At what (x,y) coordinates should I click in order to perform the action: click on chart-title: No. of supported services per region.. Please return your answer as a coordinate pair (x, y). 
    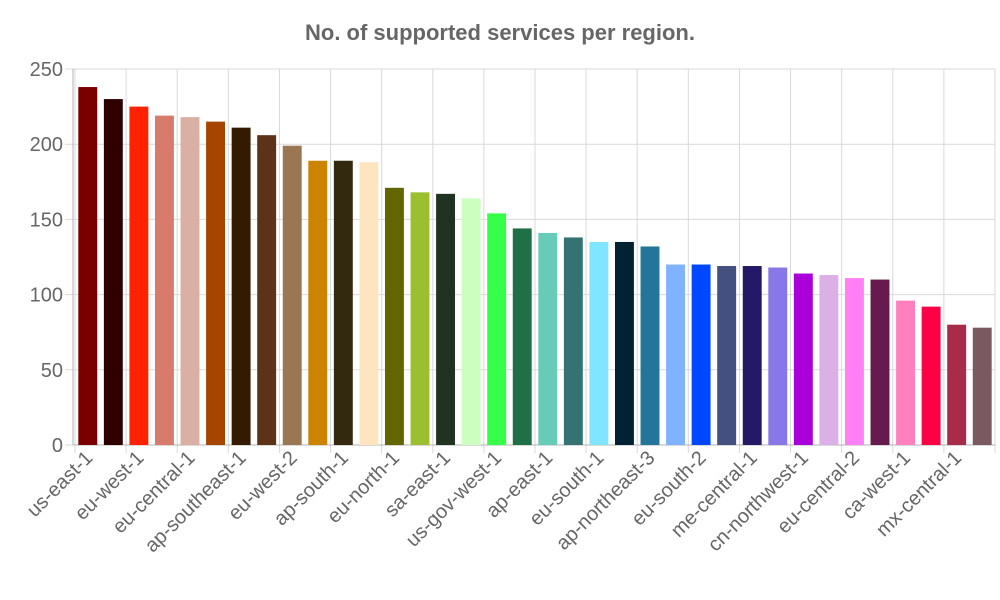
    Looking at the image, I should click on (500, 32).